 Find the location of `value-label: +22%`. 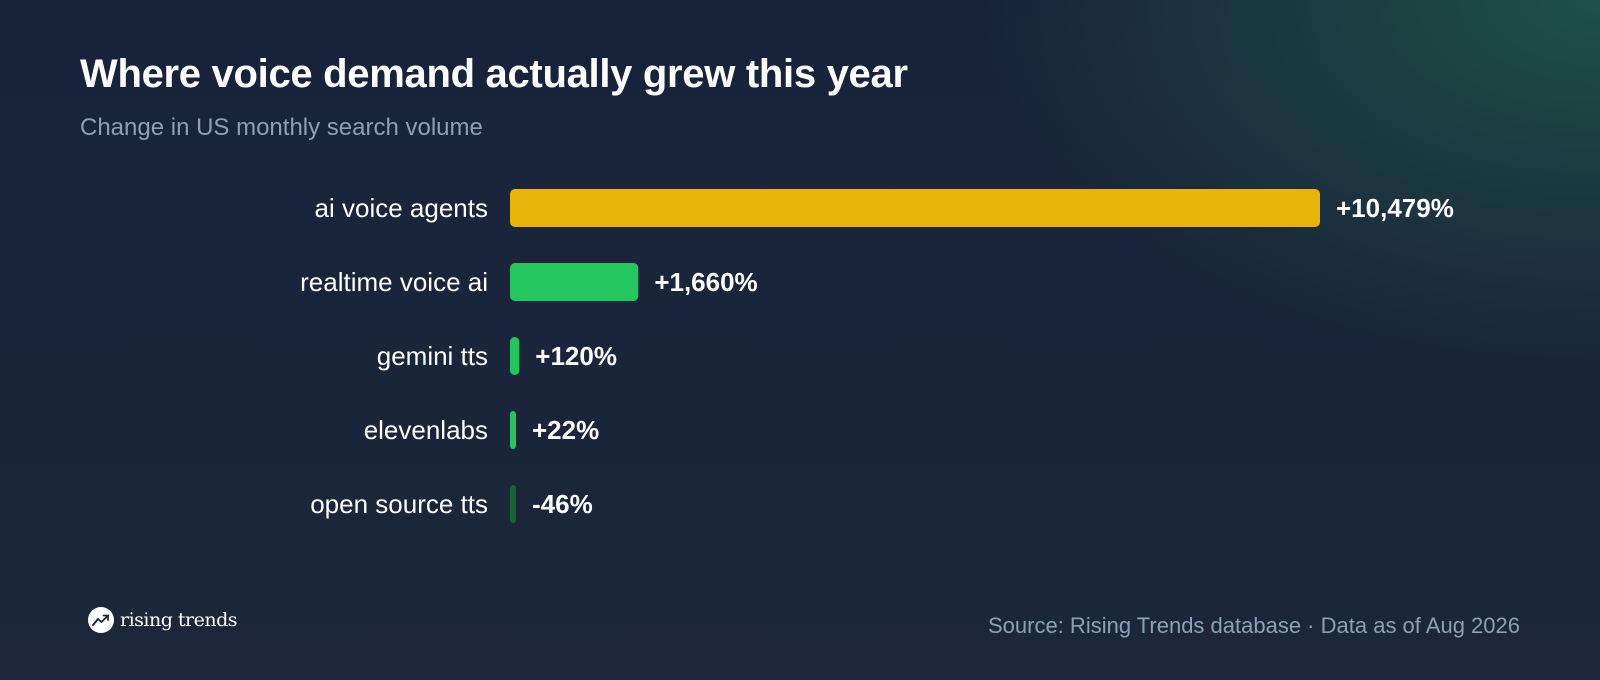

value-label: +22% is located at coordinates (565, 430).